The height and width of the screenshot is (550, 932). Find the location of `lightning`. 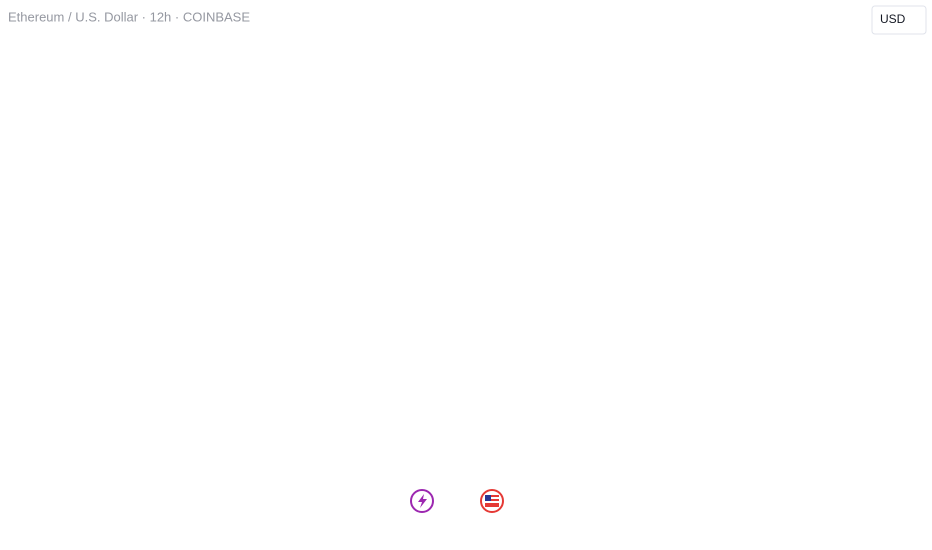

lightning is located at coordinates (422, 501).